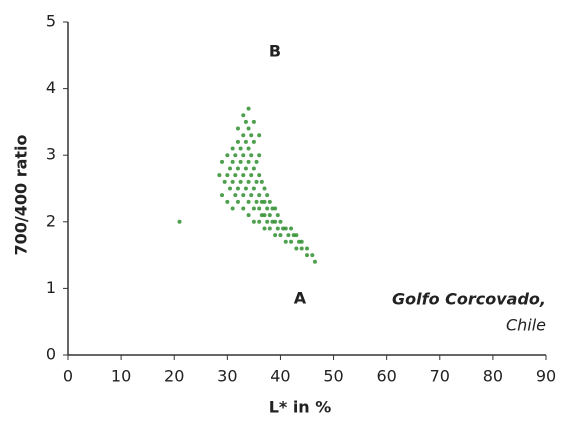 The width and height of the screenshot is (574, 421). What do you see at coordinates (275, 51) in the screenshot?
I see `annotation: B` at bounding box center [275, 51].